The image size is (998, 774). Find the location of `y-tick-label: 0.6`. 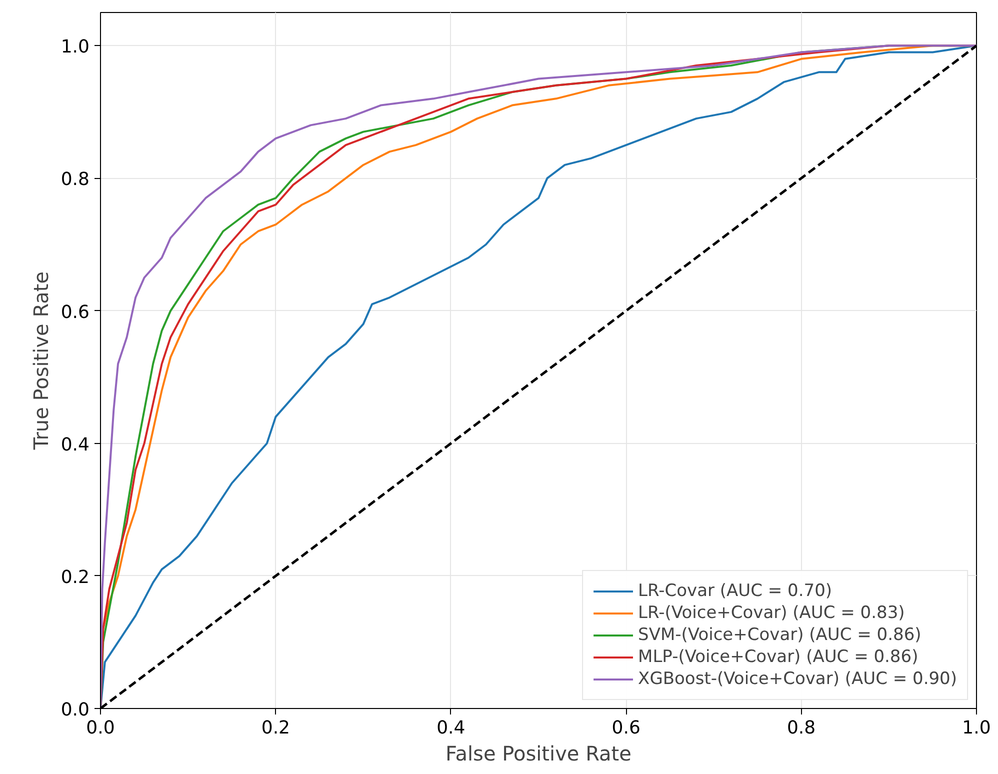

y-tick-label: 0.6 is located at coordinates (75, 312).